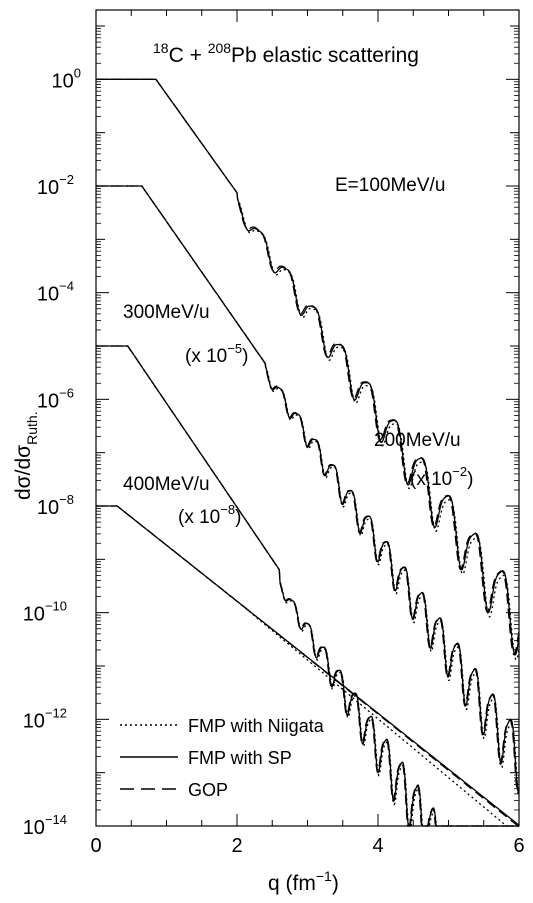  Describe the element at coordinates (390, 185) in the screenshot. I see `label-e100: E=100MeV/u` at that location.